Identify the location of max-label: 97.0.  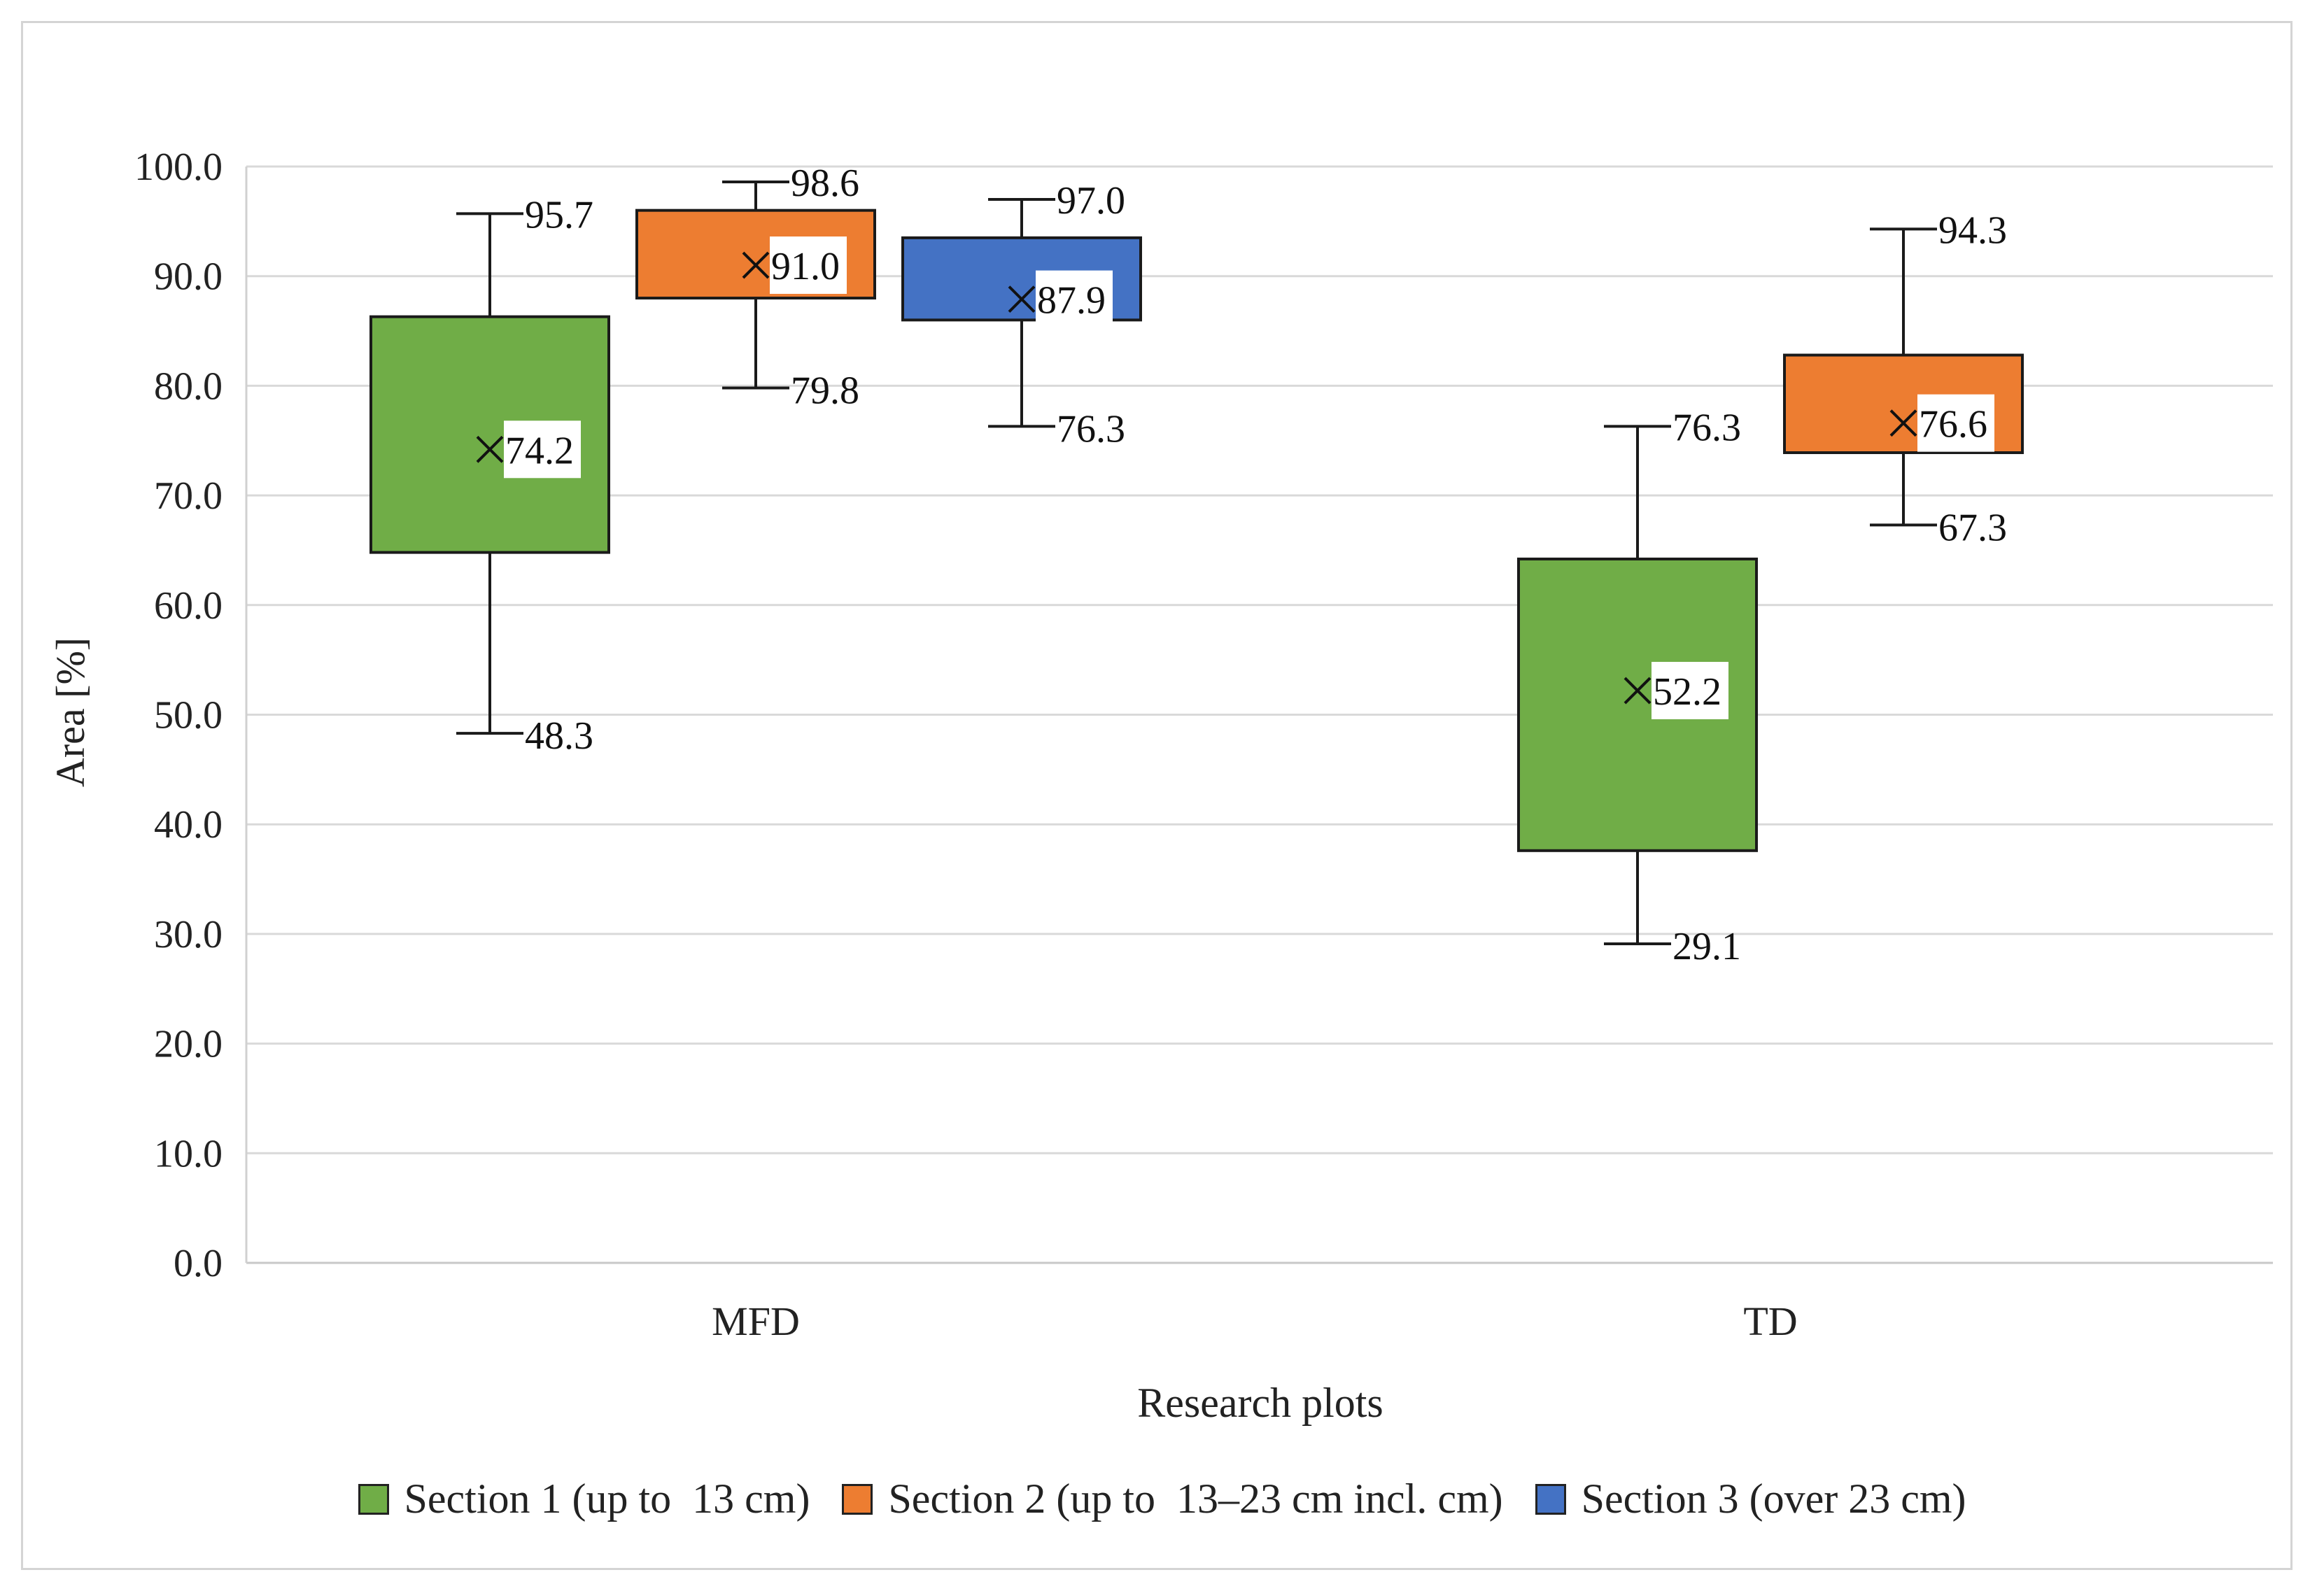
(1091, 201).